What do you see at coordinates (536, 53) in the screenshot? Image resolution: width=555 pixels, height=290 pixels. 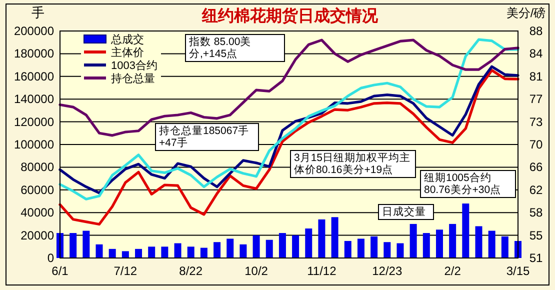 I see `y2-tick-label: 84` at bounding box center [536, 53].